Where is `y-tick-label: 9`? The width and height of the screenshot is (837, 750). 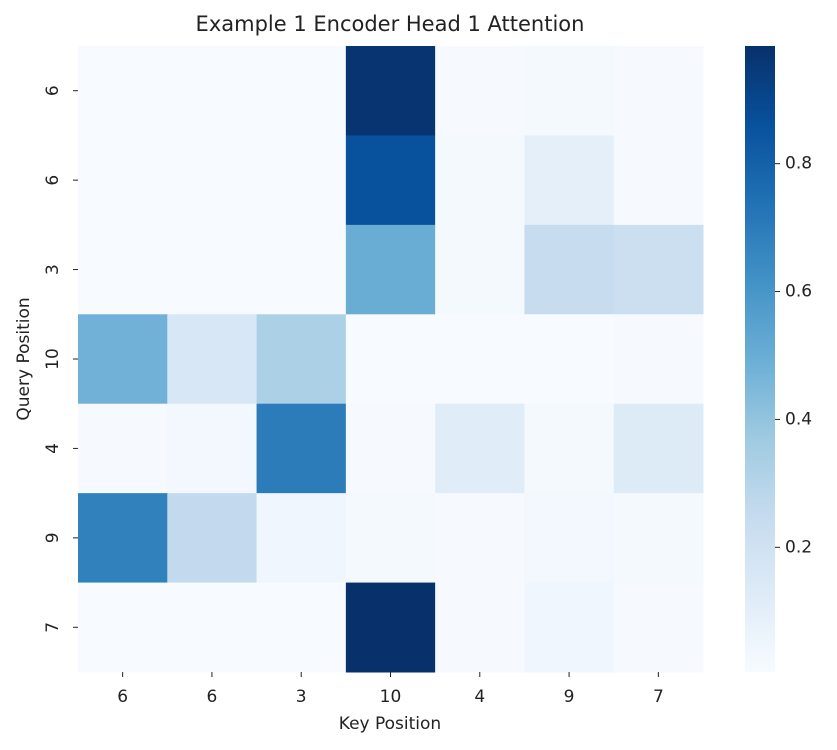
y-tick-label: 9 is located at coordinates (53, 537).